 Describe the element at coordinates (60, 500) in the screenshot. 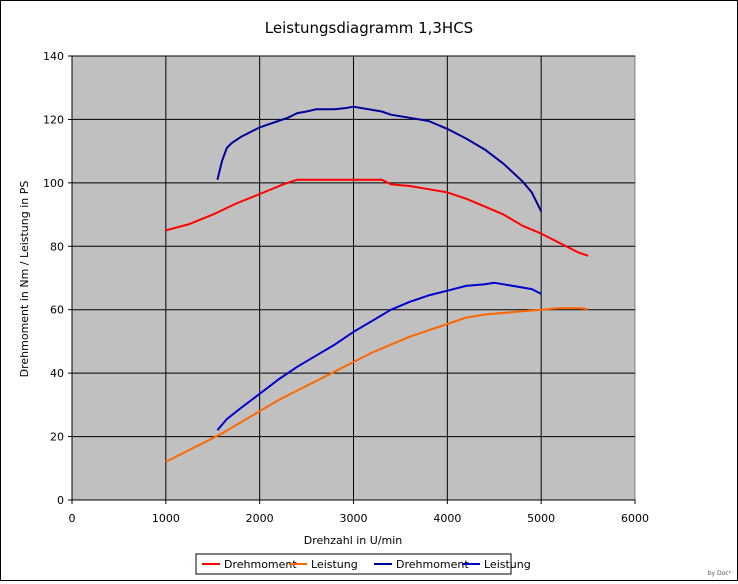

I see `y-tick-label: 0` at that location.